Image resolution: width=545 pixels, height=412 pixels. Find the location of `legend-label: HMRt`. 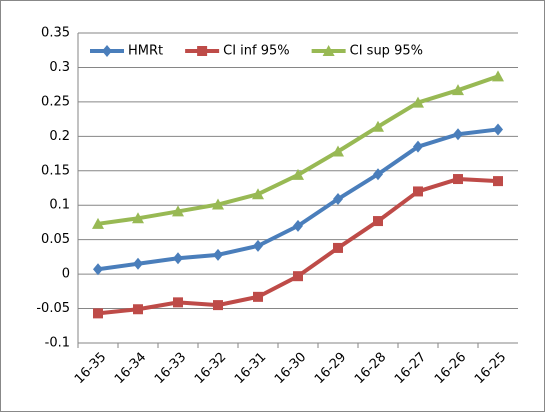

legend-label: HMRt is located at coordinates (145, 51).